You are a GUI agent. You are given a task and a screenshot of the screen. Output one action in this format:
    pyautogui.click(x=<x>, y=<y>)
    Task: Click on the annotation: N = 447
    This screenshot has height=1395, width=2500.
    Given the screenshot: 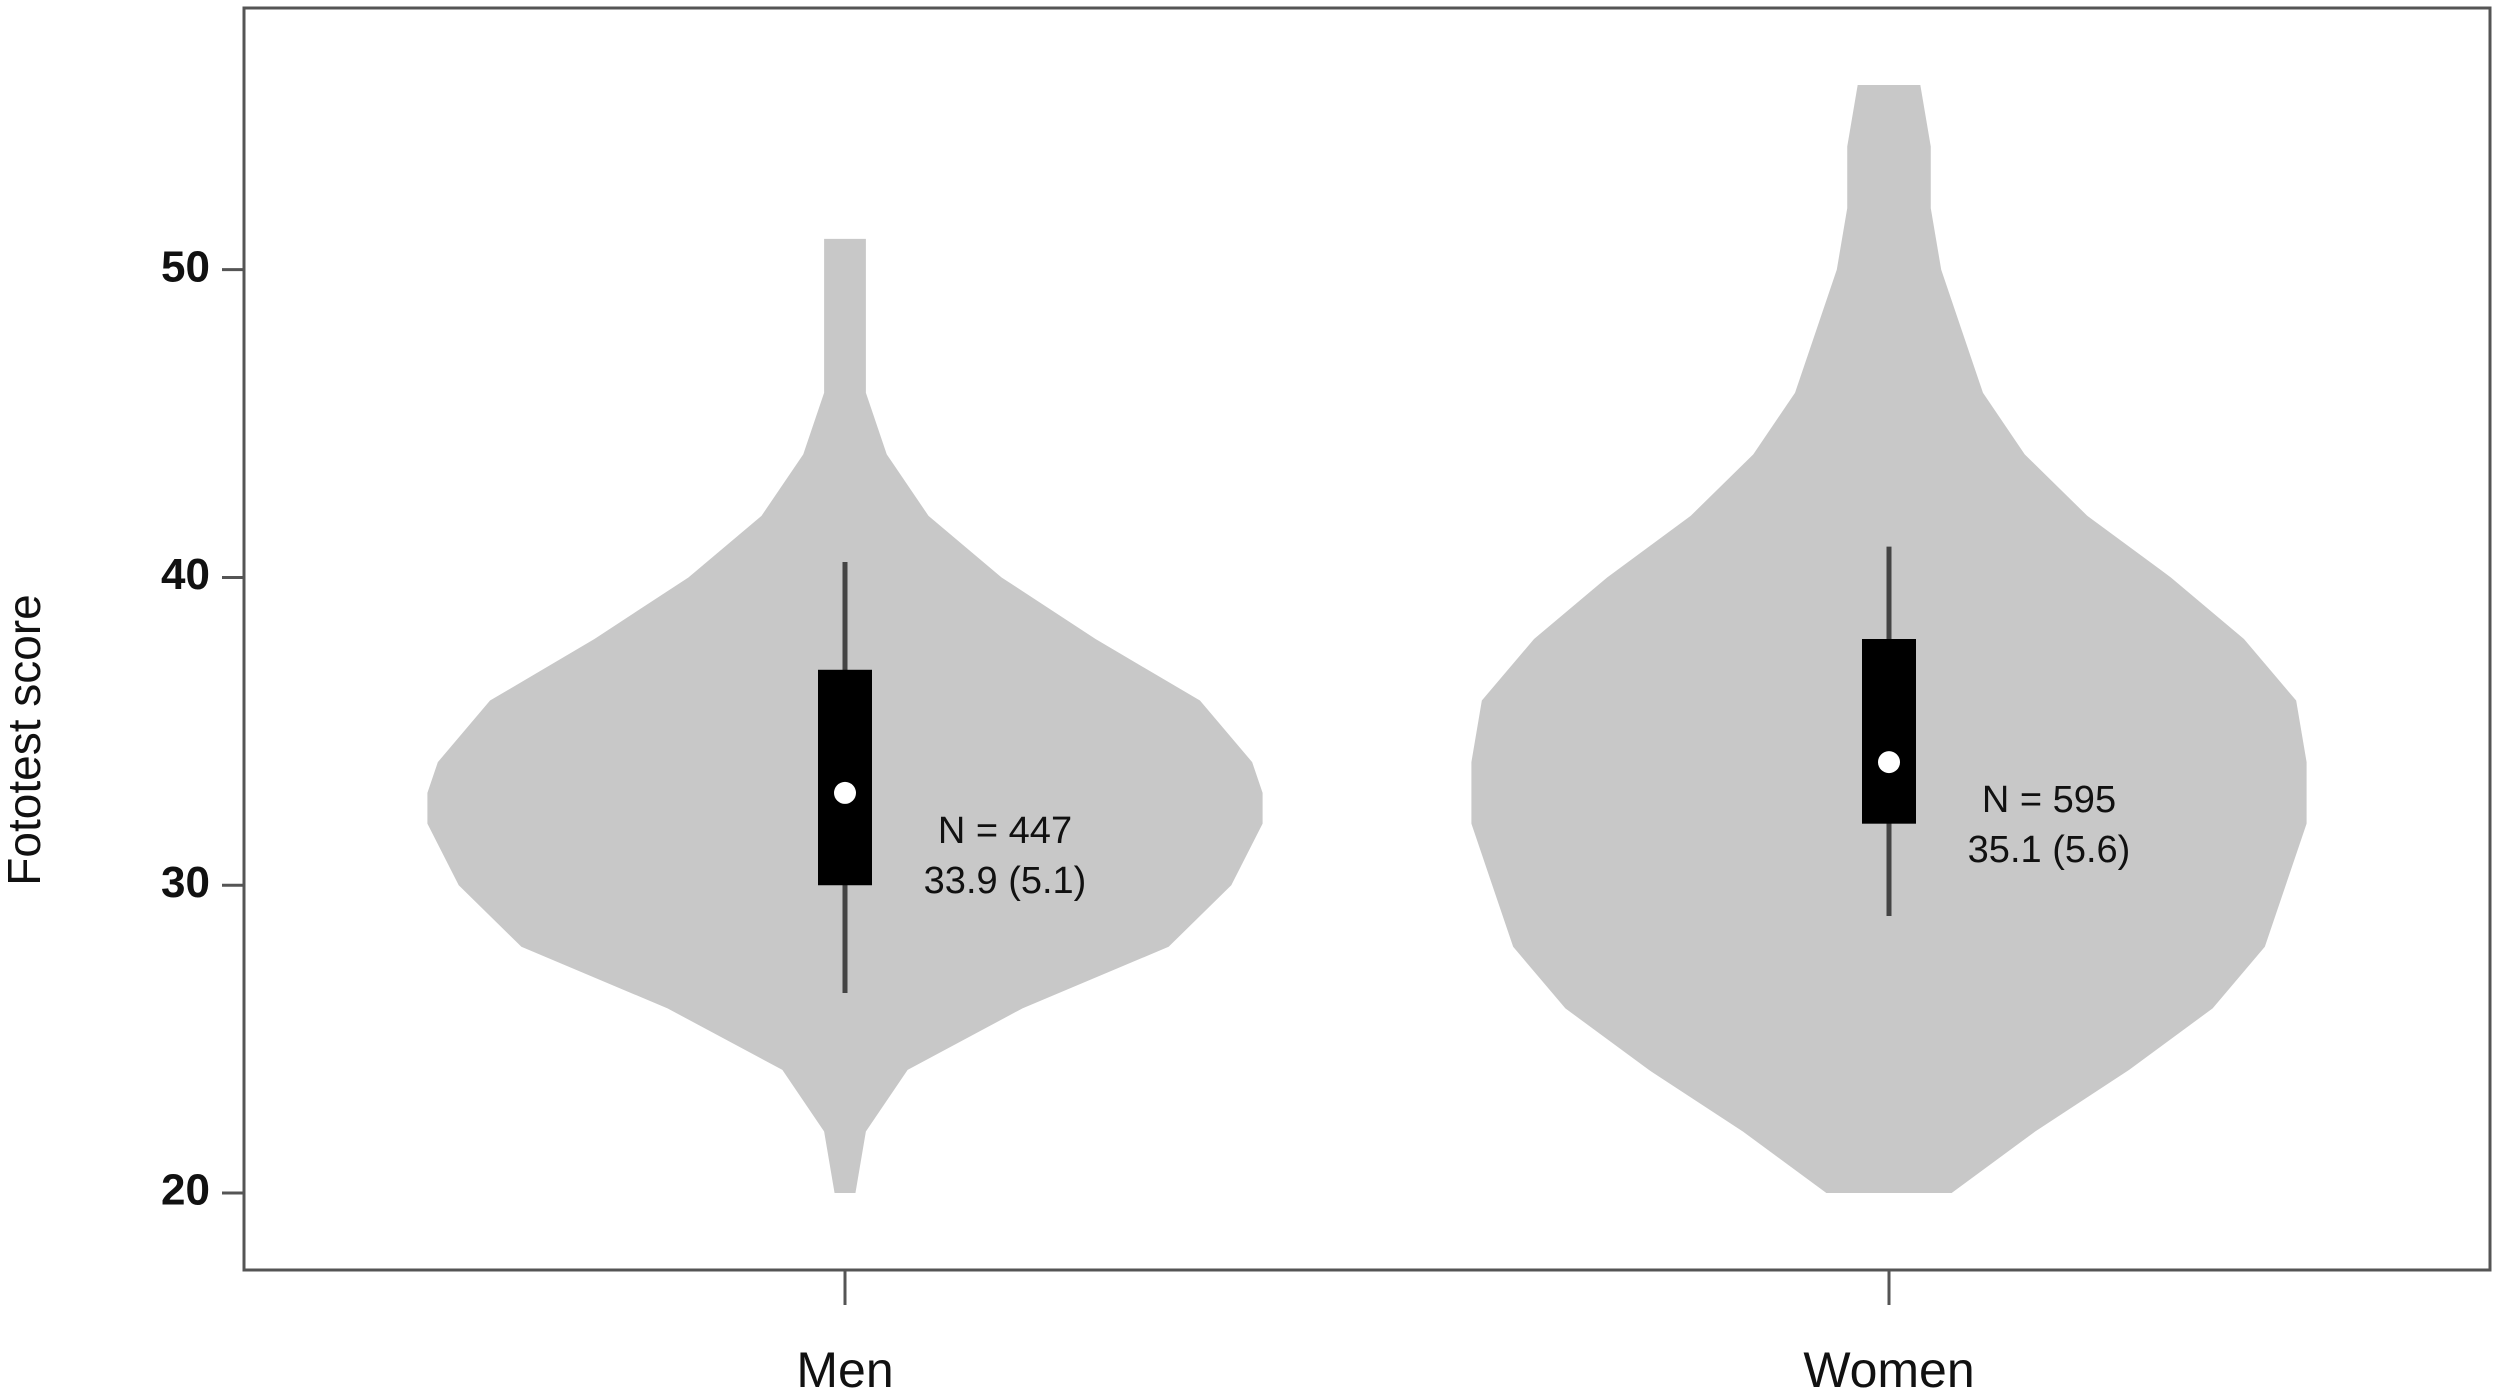 What is the action you would take?
    pyautogui.click(x=1005, y=831)
    